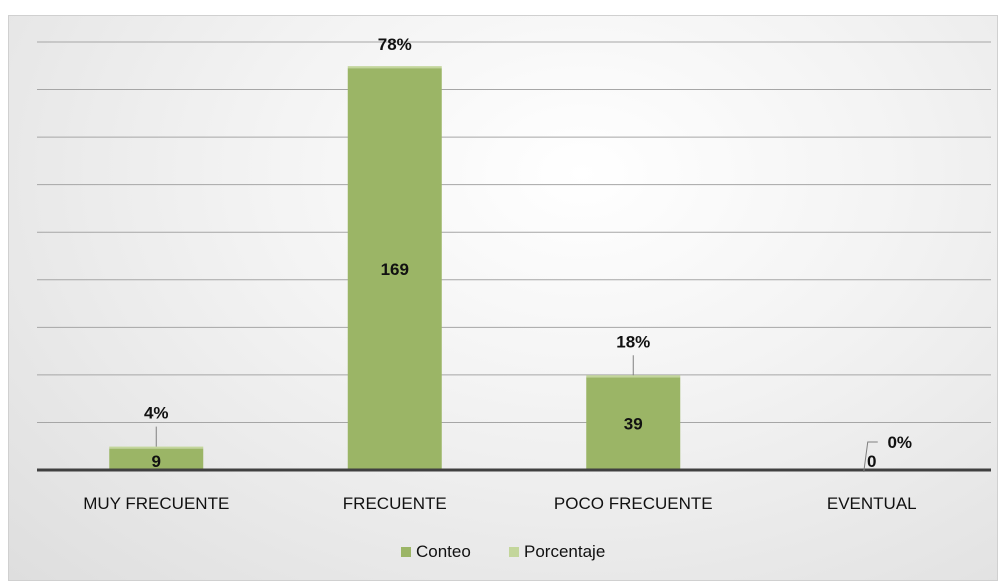  I want to click on category-label: POCO FRECUENTE, so click(633, 503).